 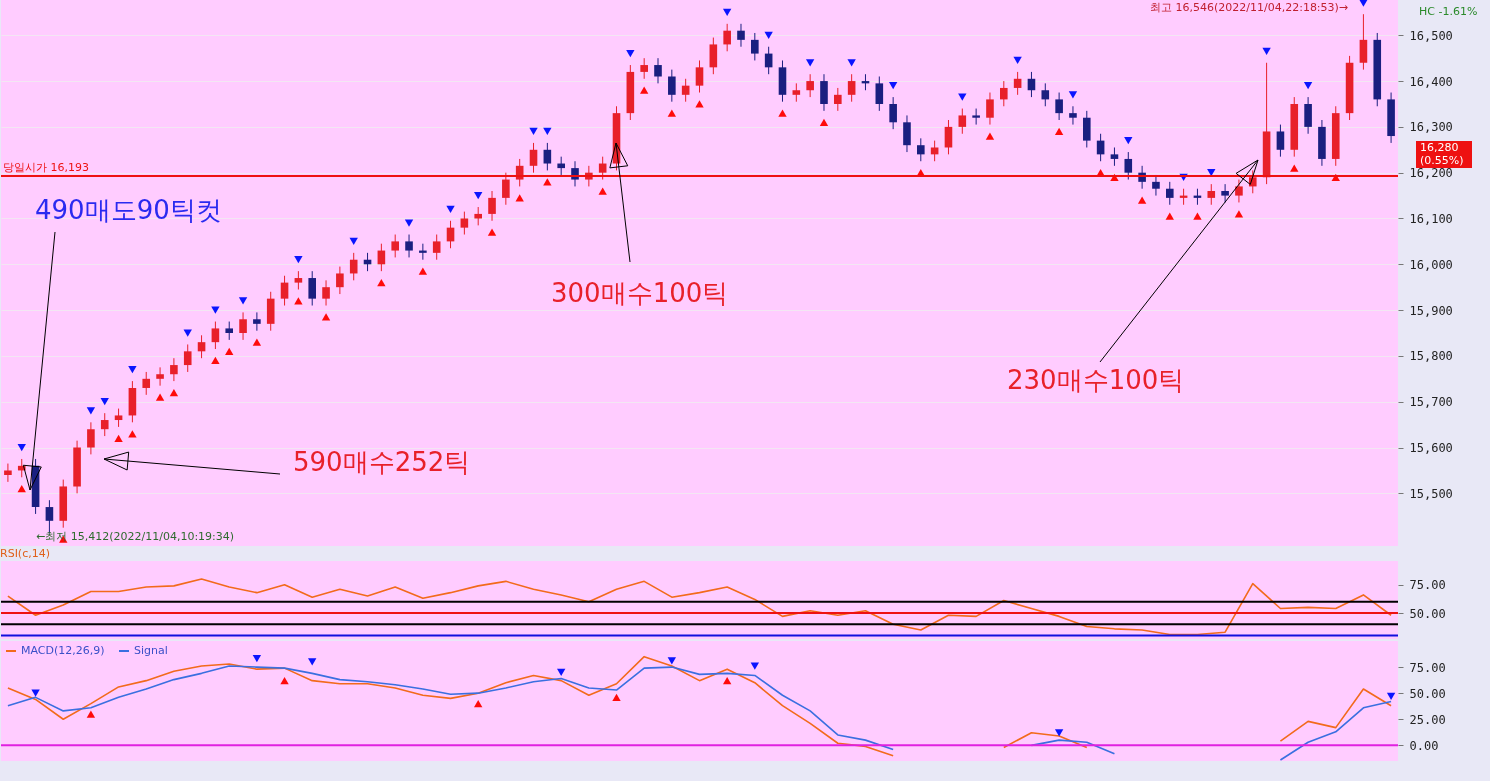 I want to click on y-tick-label: 16,400, so click(x=1431, y=81).